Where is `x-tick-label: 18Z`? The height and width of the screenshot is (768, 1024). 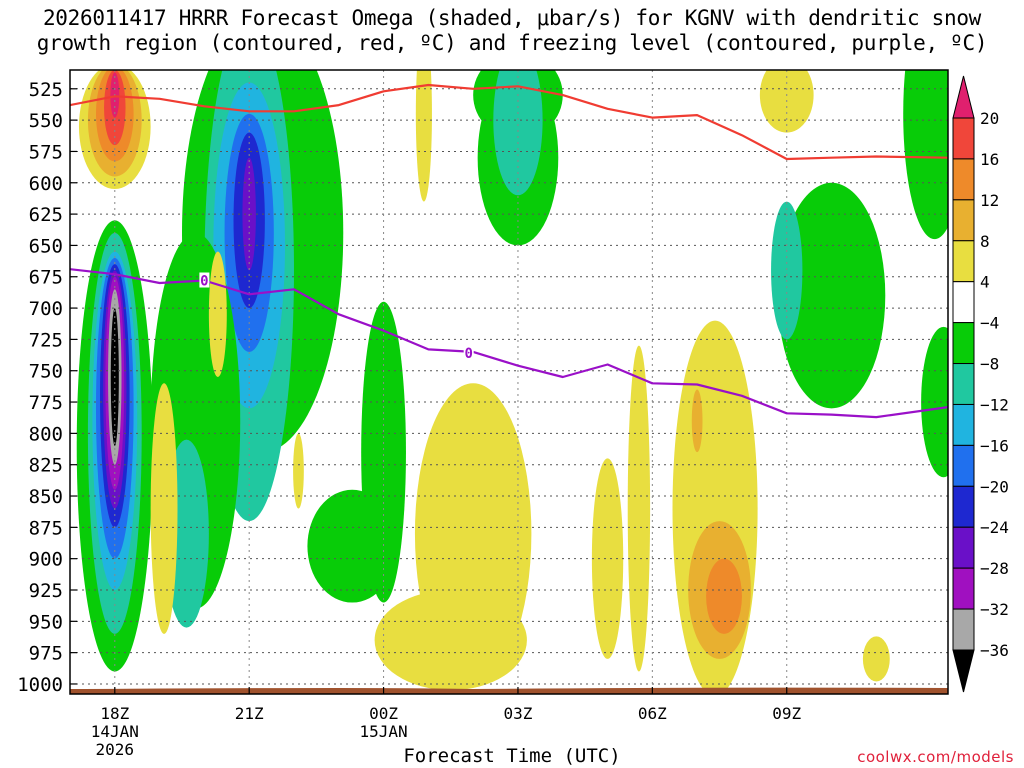 x-tick-label: 18Z is located at coordinates (114, 713).